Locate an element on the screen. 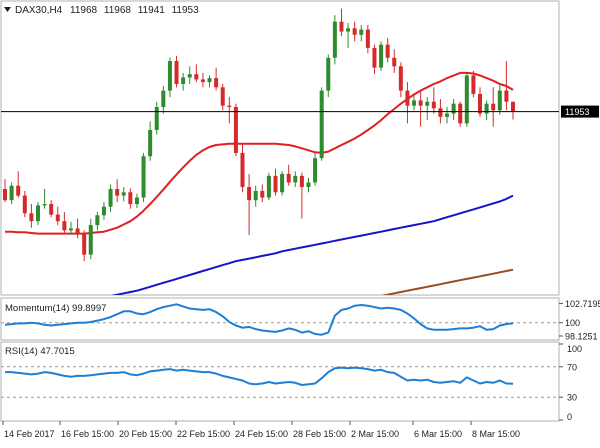  momentum-tick-label: 102.7195 is located at coordinates (582, 304).